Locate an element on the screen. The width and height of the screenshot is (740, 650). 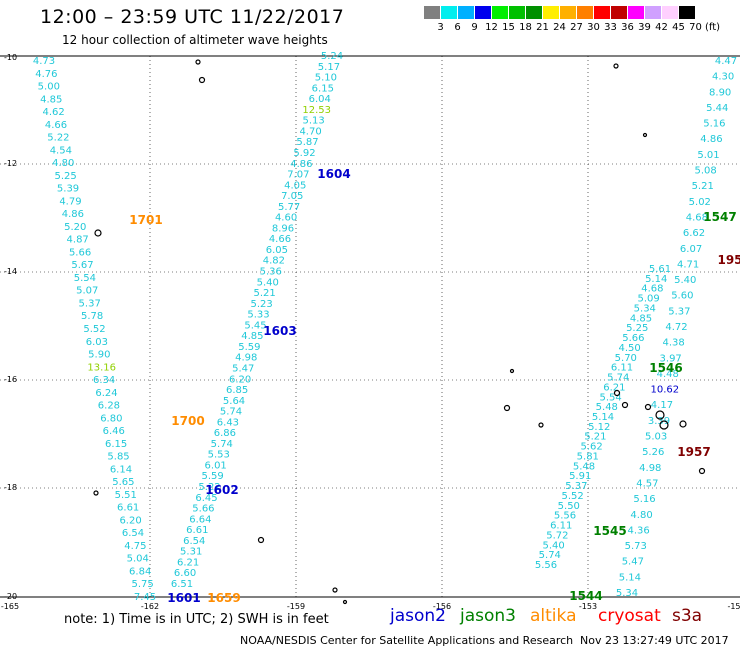
latitude-label: -18 is located at coordinates (10, 487).